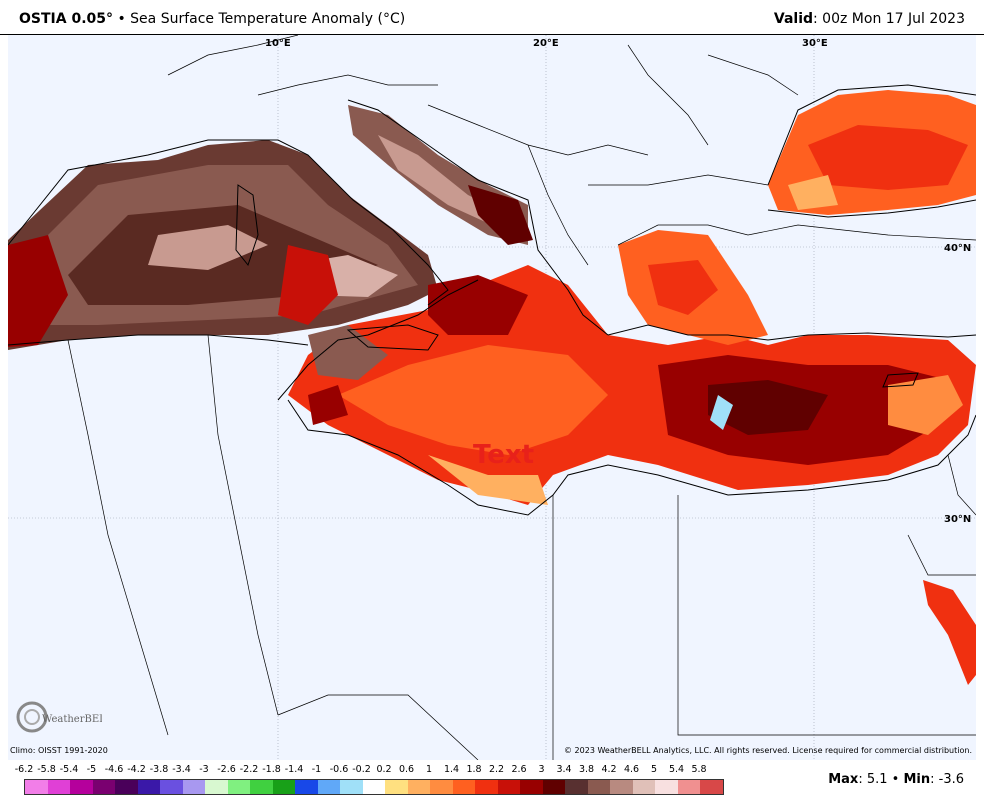 The width and height of the screenshot is (984, 808). I want to click on colorbar-tick-label: -0.6, so click(339, 769).